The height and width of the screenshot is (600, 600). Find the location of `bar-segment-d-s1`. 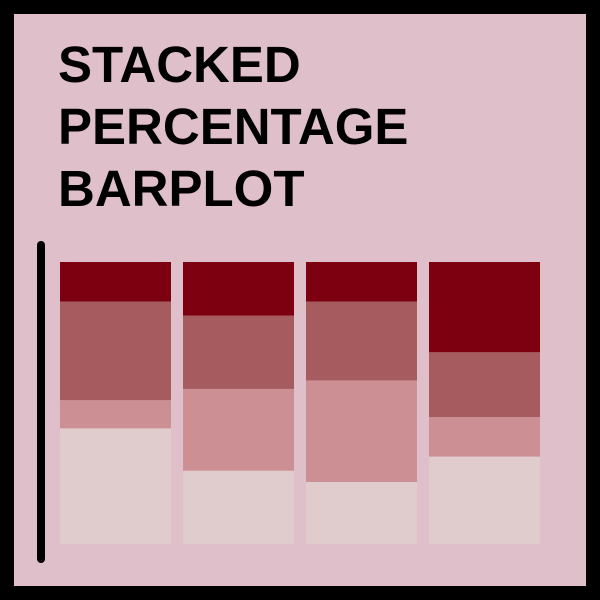

bar-segment-d-s1 is located at coordinates (484, 500).